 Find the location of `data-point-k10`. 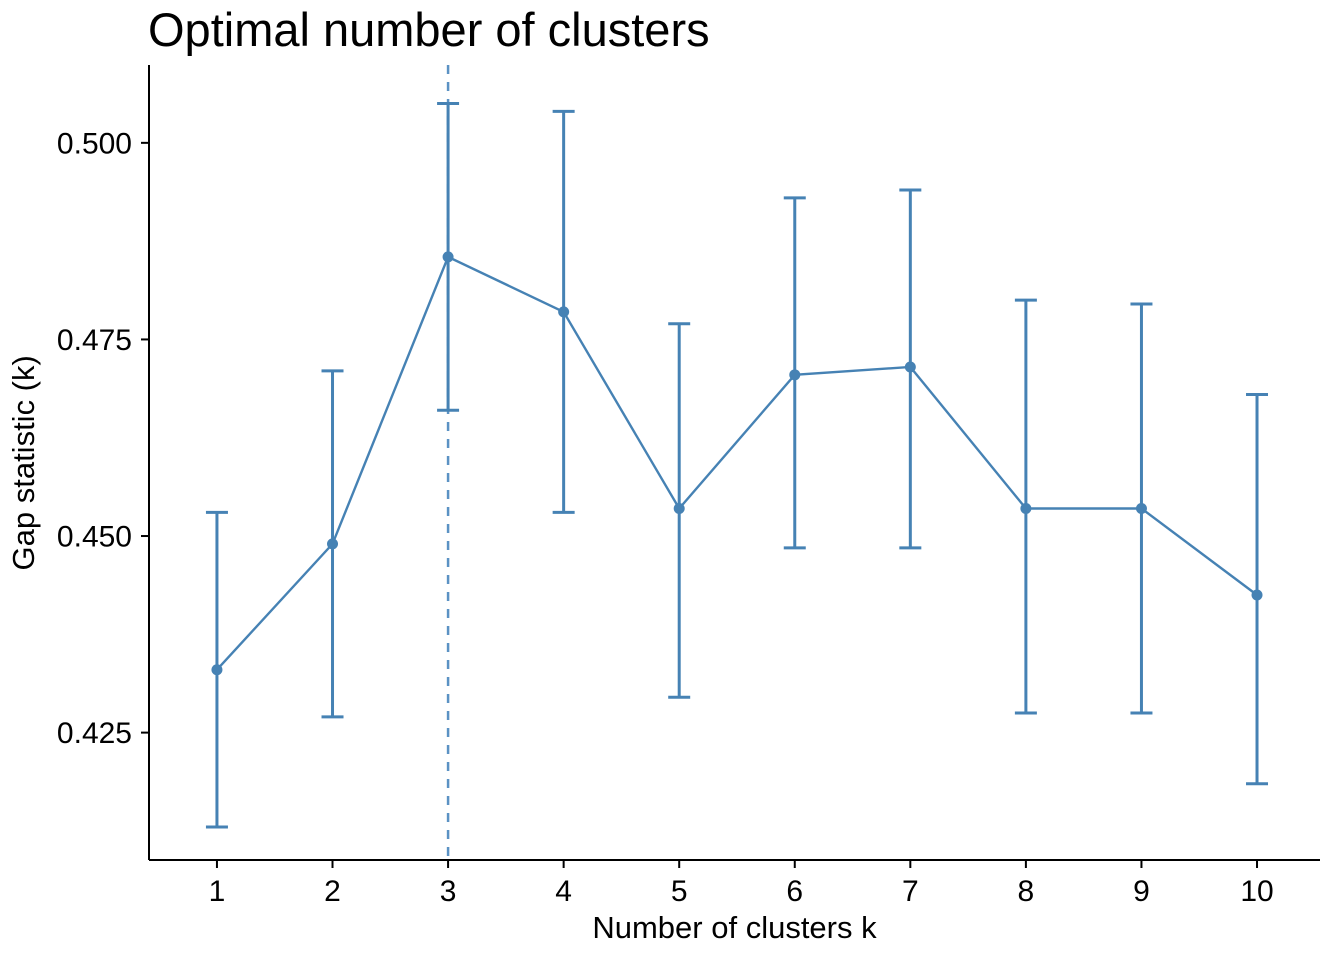

data-point-k10 is located at coordinates (1257, 595).